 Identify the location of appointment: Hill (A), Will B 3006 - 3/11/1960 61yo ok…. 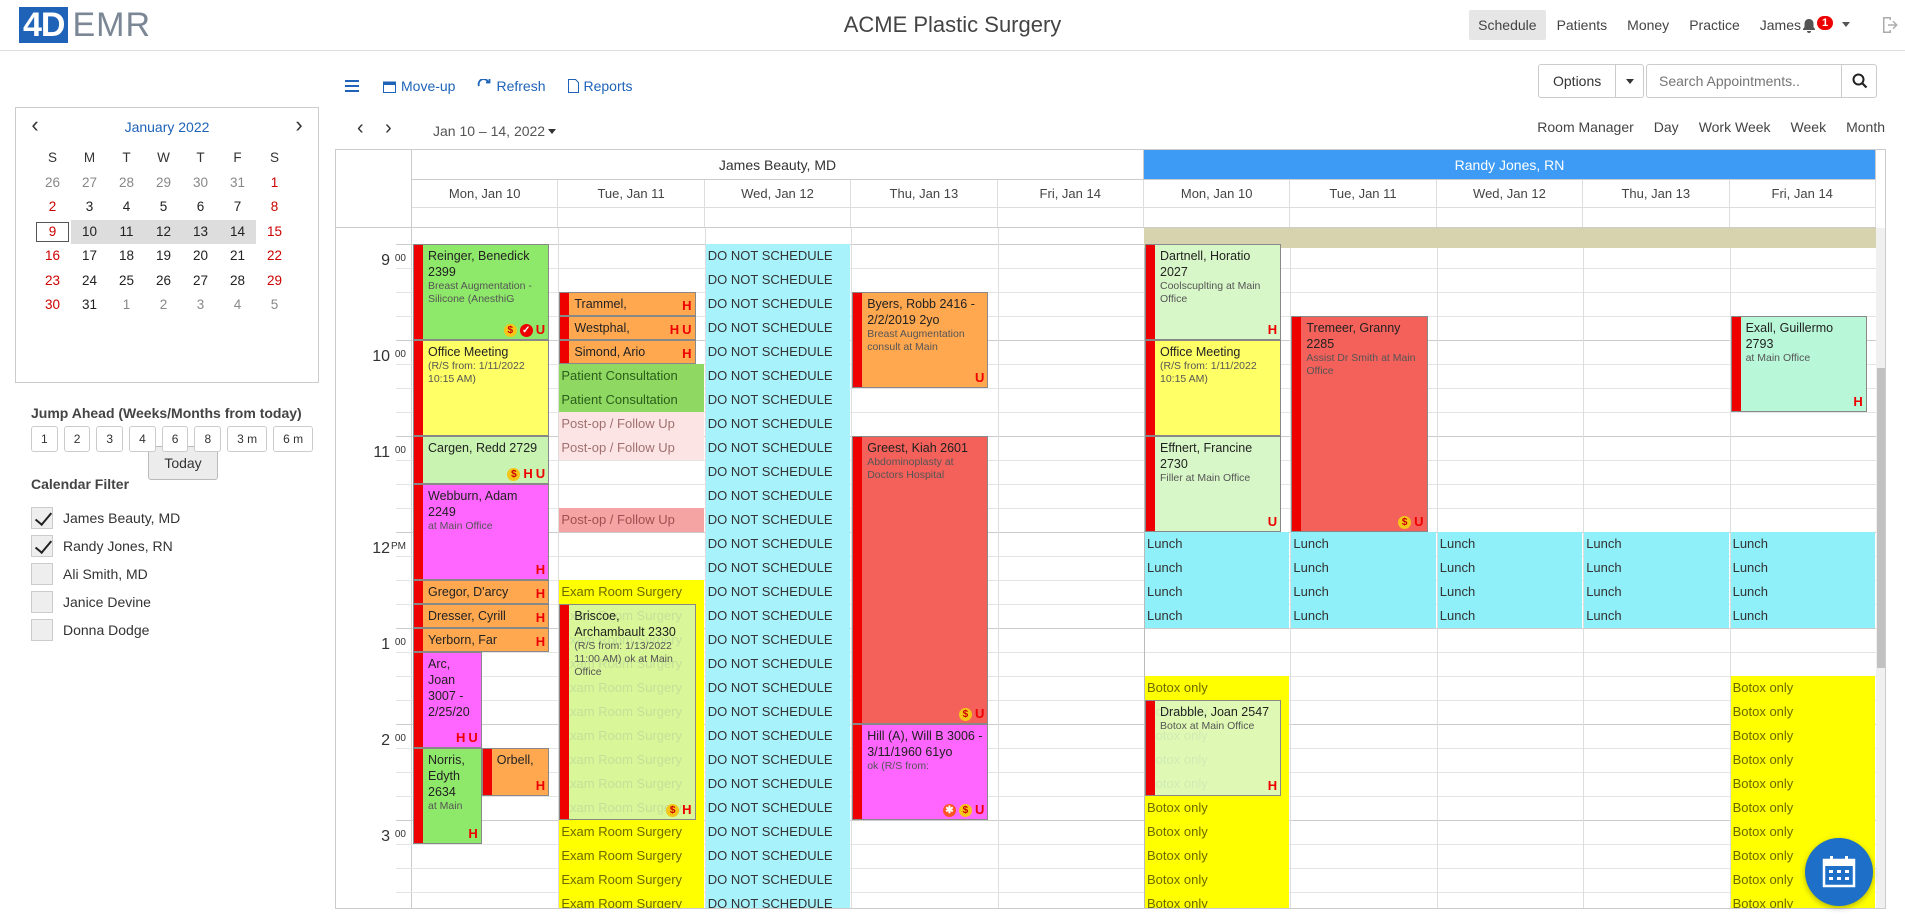
(920, 772).